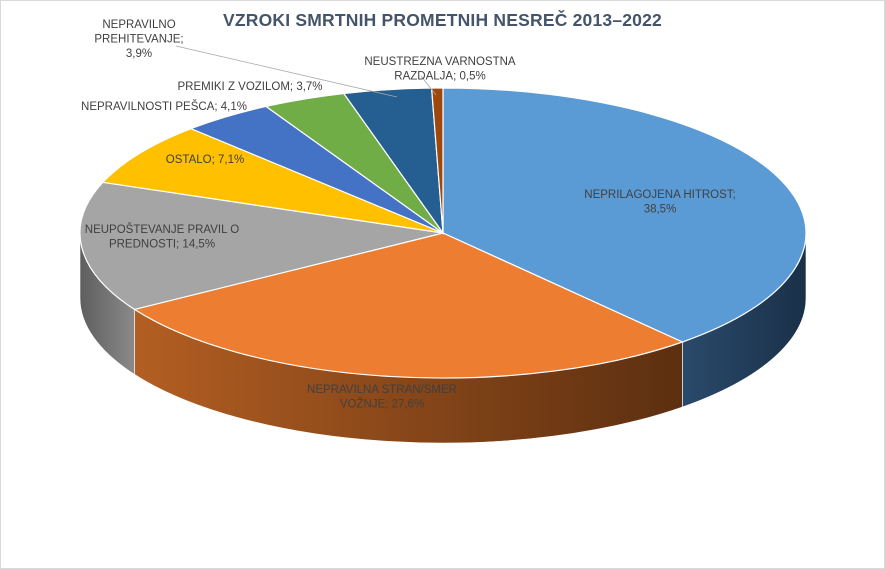  What do you see at coordinates (162, 237) in the screenshot?
I see `data-label-neupostevanje-pravil: NEUPOŠTEVANJE PRAVIL O PREDNOSTI; 14,5%` at bounding box center [162, 237].